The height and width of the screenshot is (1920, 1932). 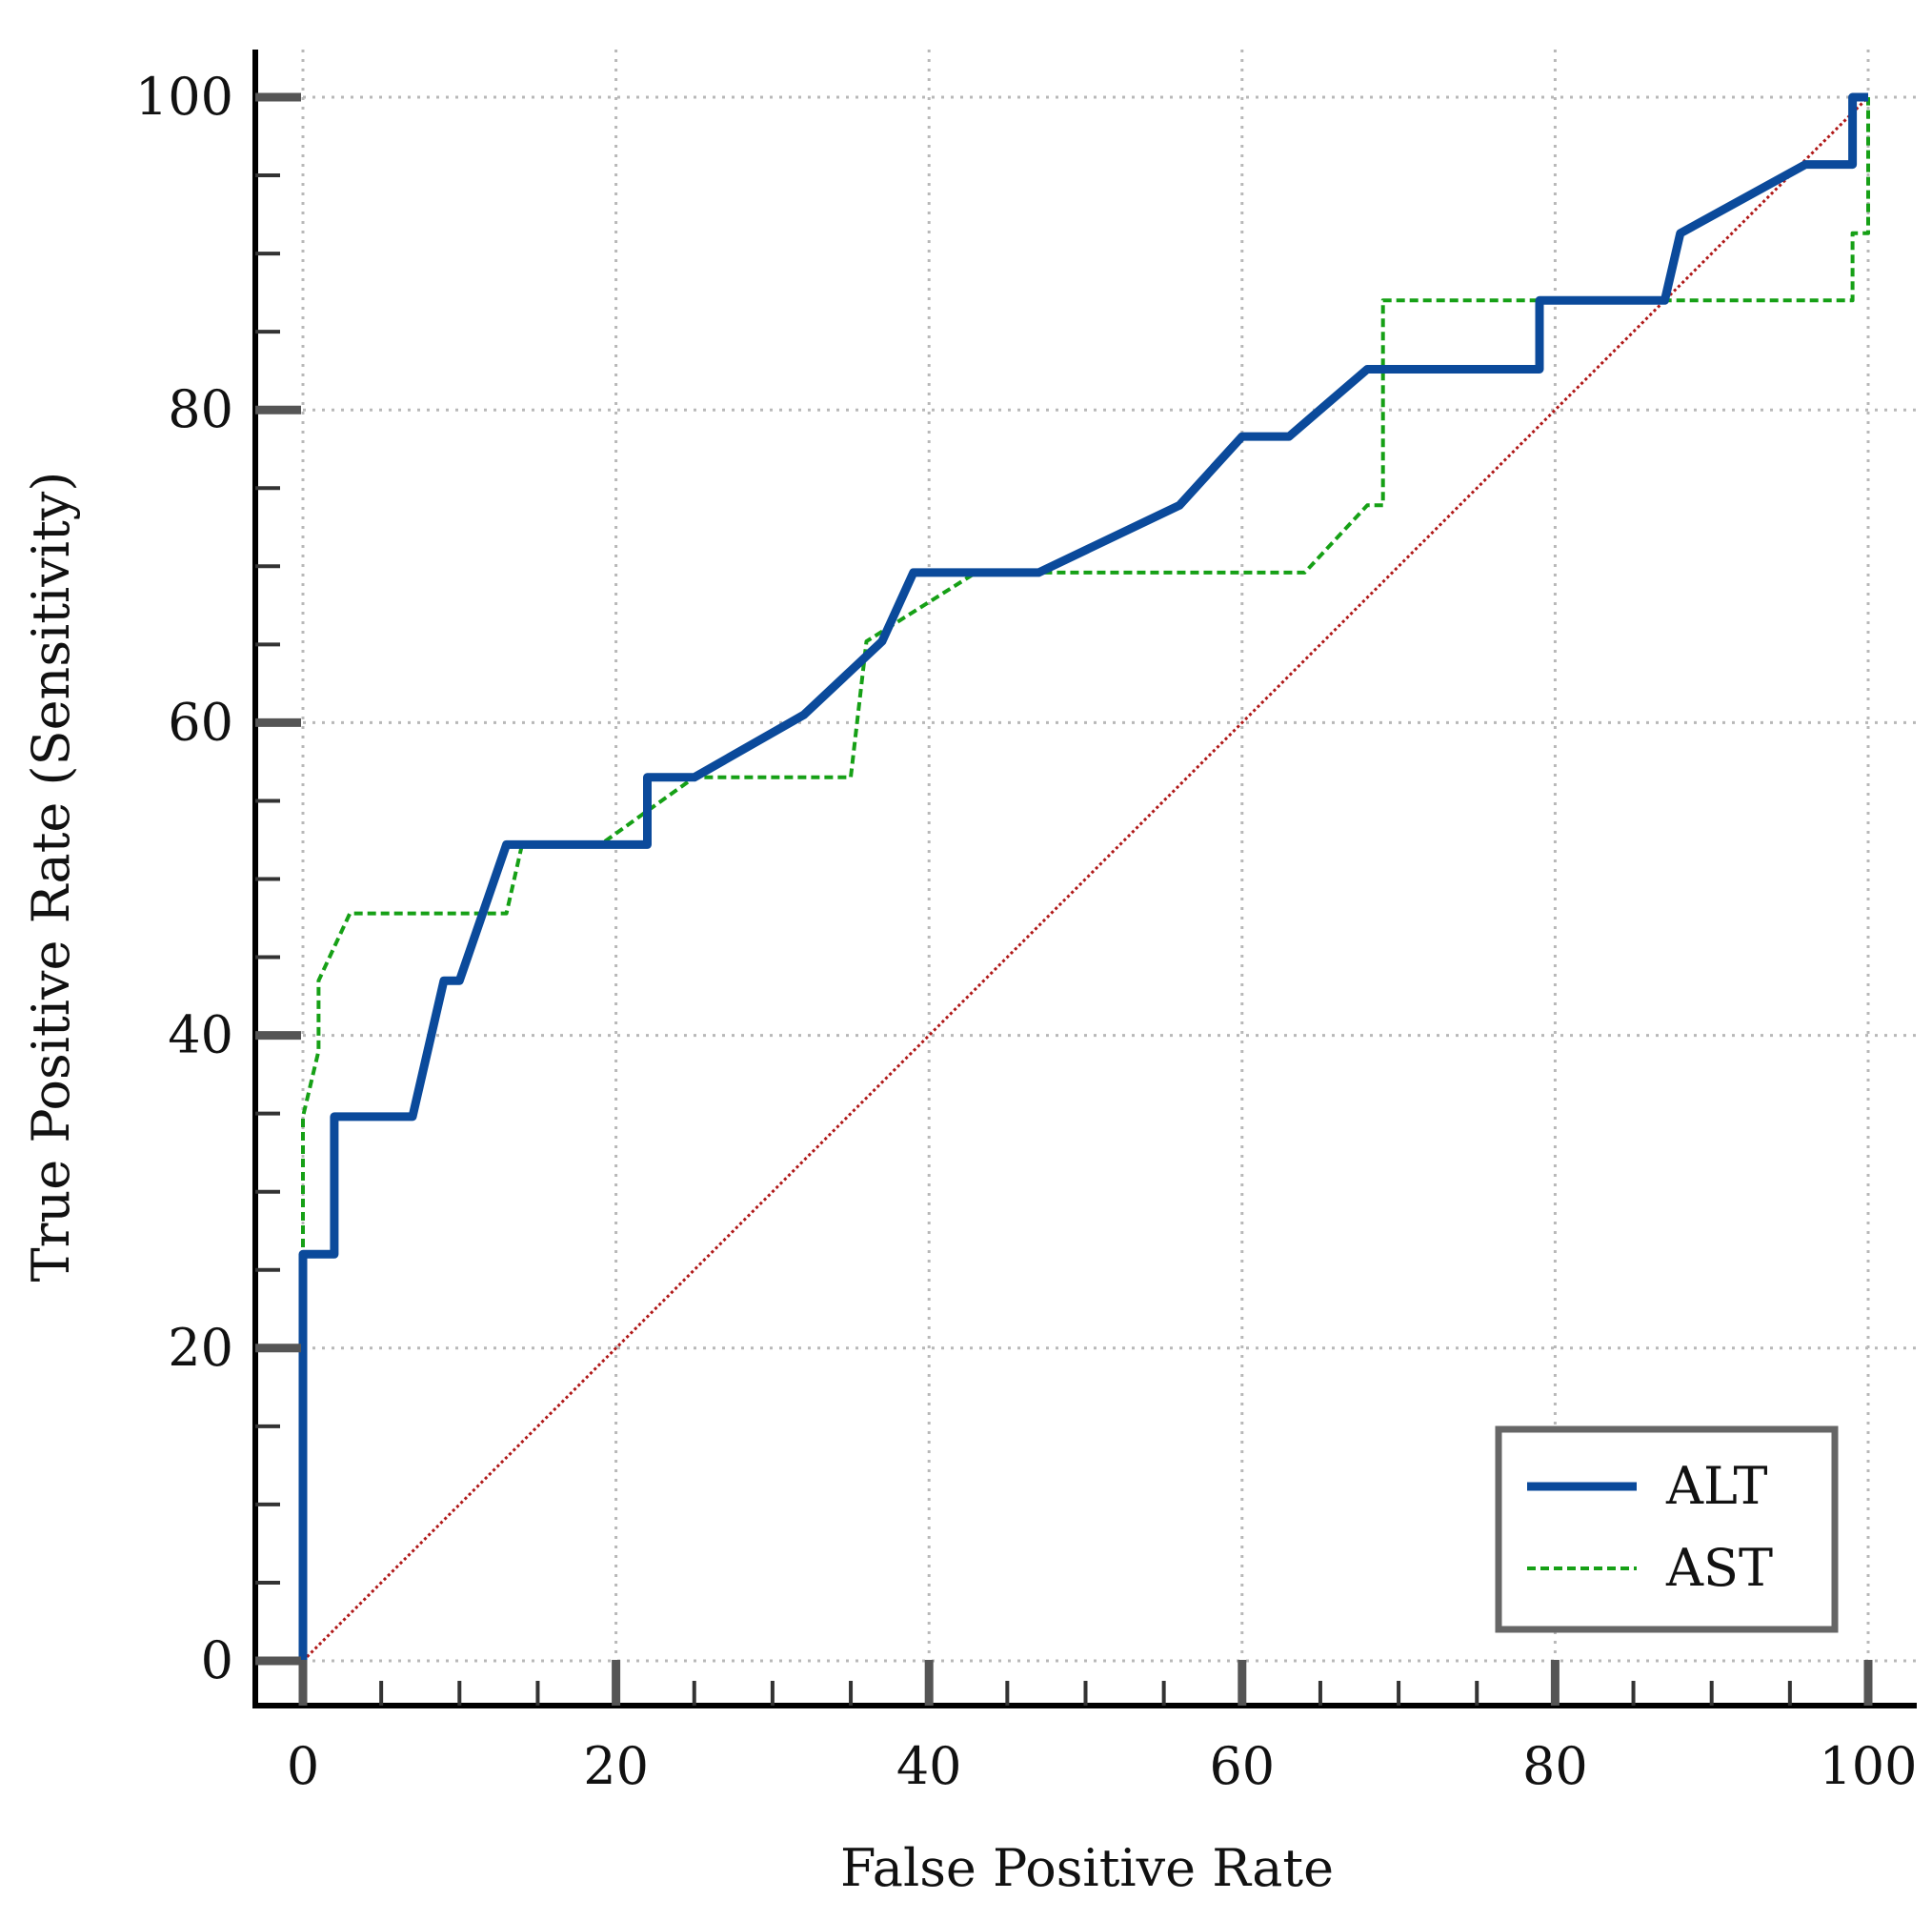 I want to click on y-tick-label: 0, so click(x=217, y=1660).